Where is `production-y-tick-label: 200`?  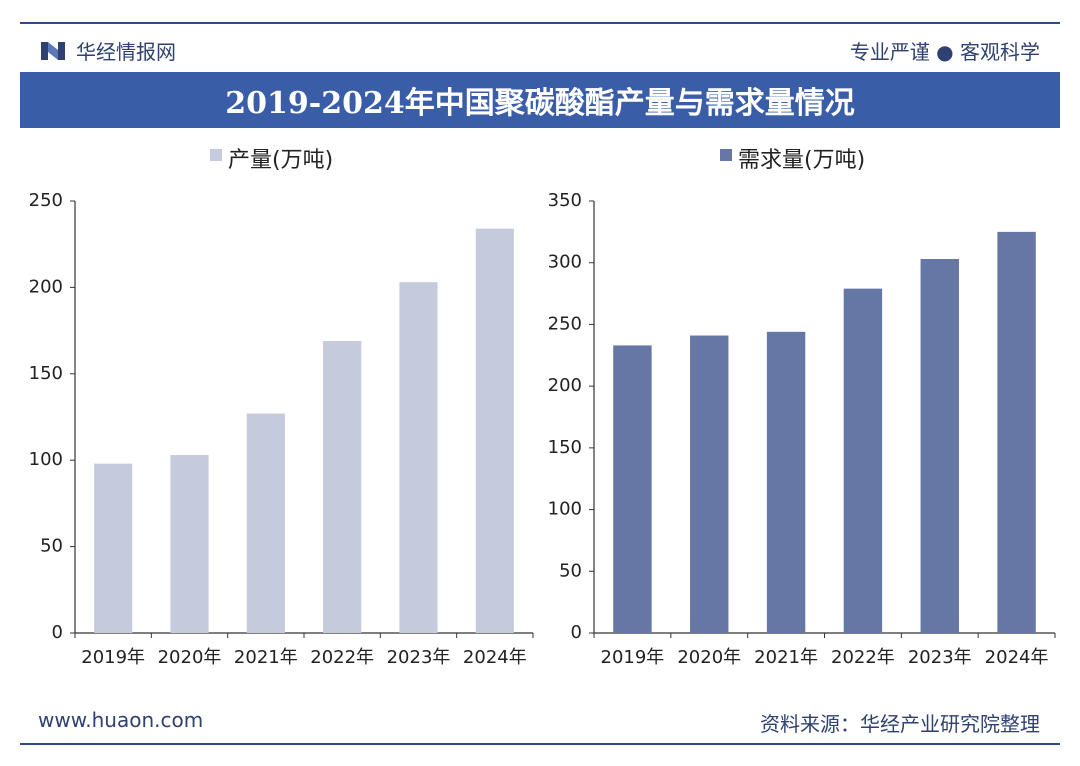
production-y-tick-label: 200 is located at coordinates (46, 286).